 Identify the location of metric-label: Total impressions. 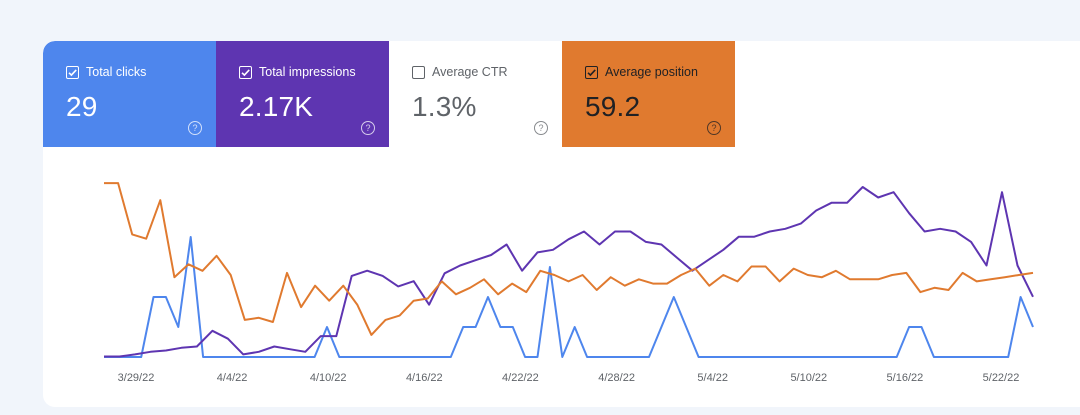
(307, 72).